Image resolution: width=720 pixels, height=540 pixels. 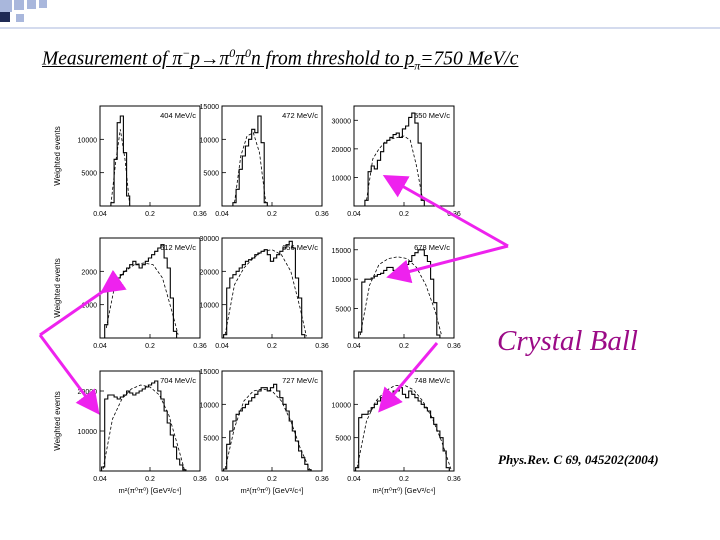 What do you see at coordinates (578, 459) in the screenshot?
I see `reference-citation: Phys.Rev. C 69, 045202(2004)` at bounding box center [578, 459].